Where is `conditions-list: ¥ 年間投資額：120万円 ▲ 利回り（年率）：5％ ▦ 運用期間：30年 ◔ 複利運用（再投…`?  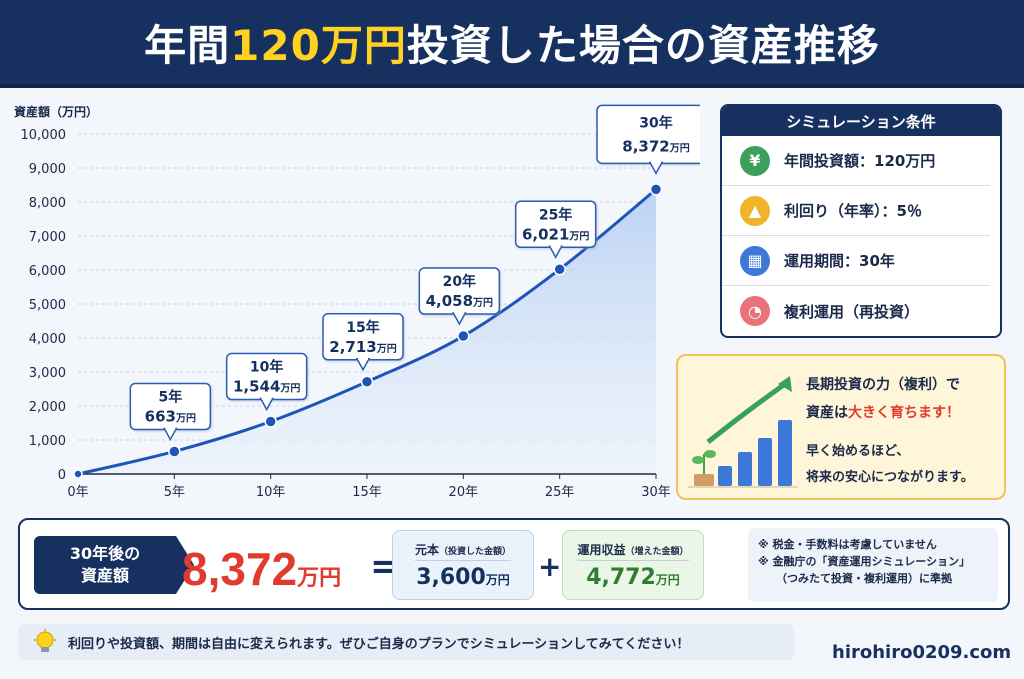 conditions-list: ¥ 年間投資額：120万円 ▲ 利回り（年率）：5％ ▦ 運用期間：30年 ◔ 複利運用（再投… is located at coordinates (861, 236).